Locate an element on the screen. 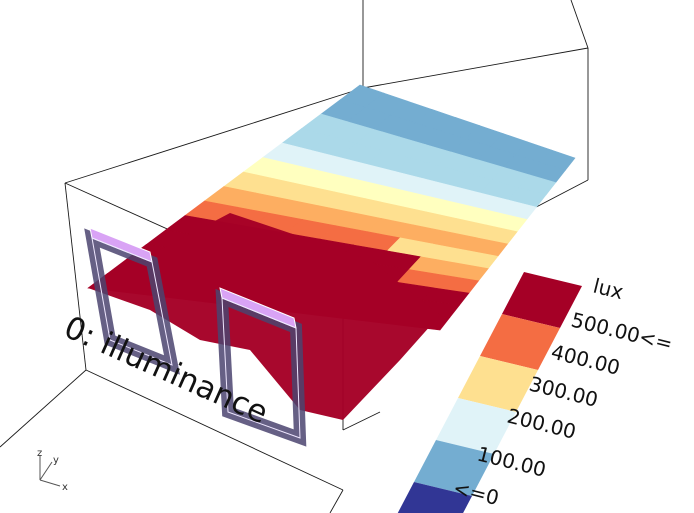 The width and height of the screenshot is (694, 513). axis-widget: z y x is located at coordinates (52, 470).